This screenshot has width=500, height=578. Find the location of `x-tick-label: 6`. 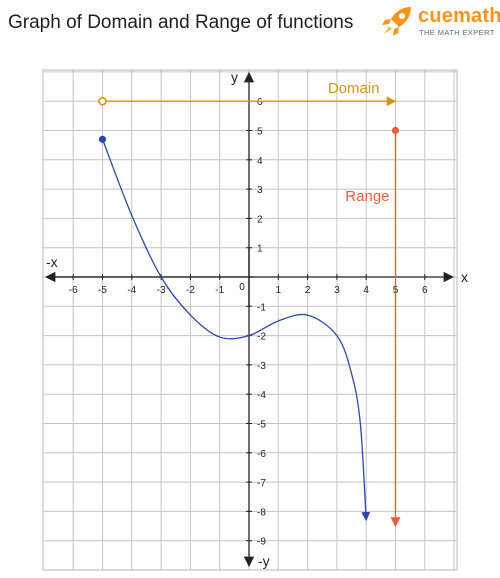

x-tick-label: 6 is located at coordinates (425, 290).